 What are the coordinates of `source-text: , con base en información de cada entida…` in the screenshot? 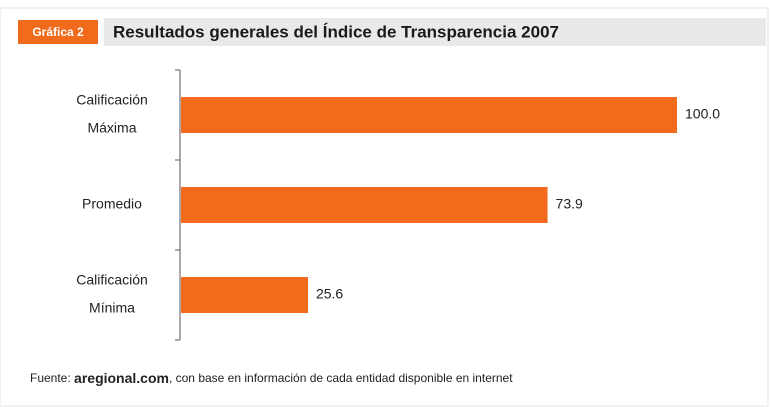 It's located at (341, 378).